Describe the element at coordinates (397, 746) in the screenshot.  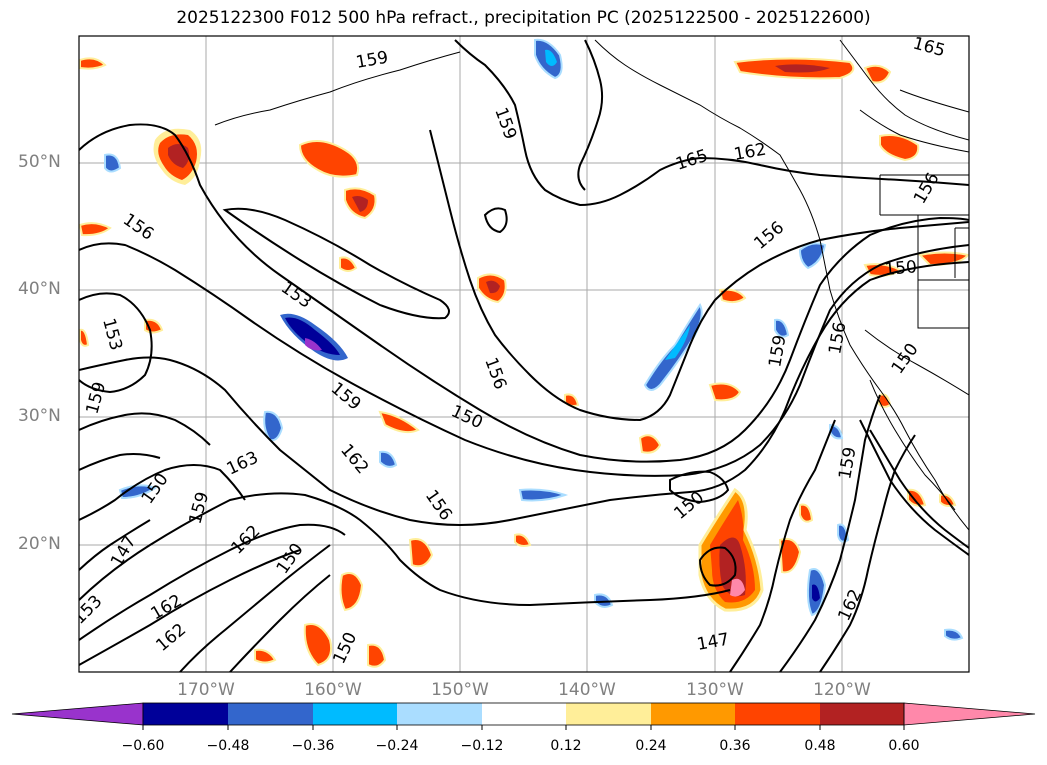
I see `colorbar-tick-label: −0.24` at that location.